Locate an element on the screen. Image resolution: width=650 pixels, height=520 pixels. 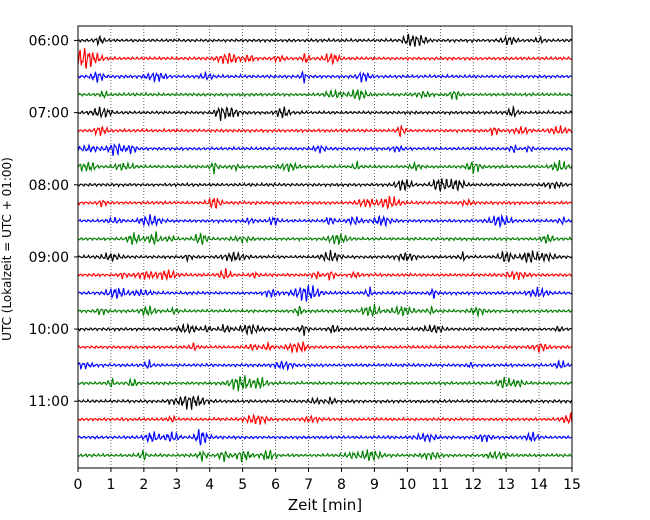
trace-07:45 is located at coordinates (325, 167).